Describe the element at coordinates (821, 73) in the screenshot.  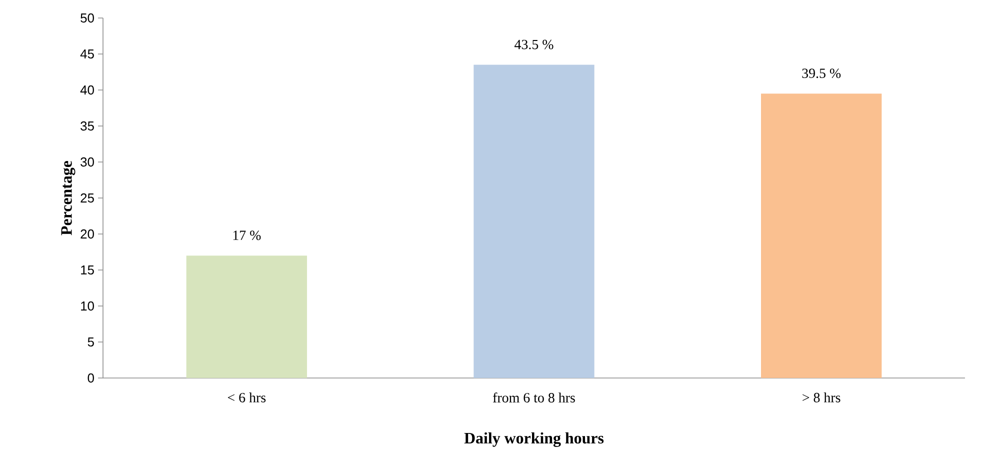
I see `data-label: 39.5 %` at that location.